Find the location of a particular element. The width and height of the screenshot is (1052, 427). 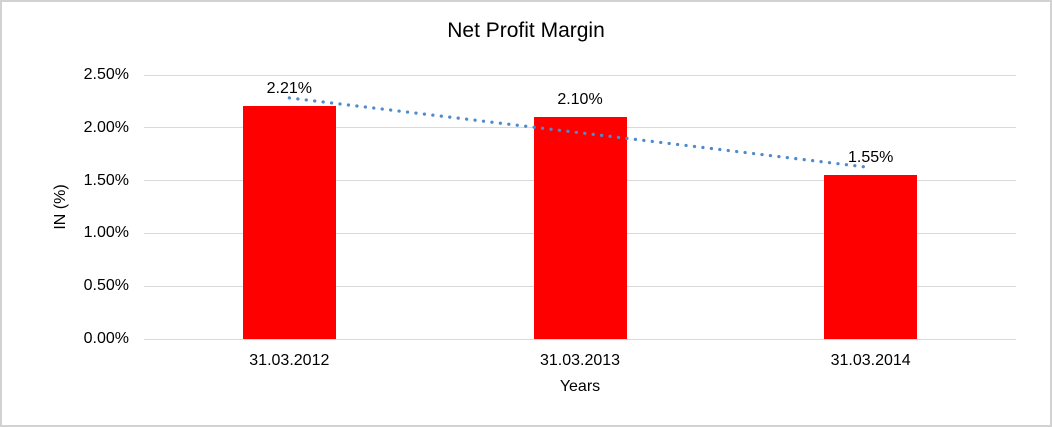

y-tick-label: 1.50% is located at coordinates (106, 180).